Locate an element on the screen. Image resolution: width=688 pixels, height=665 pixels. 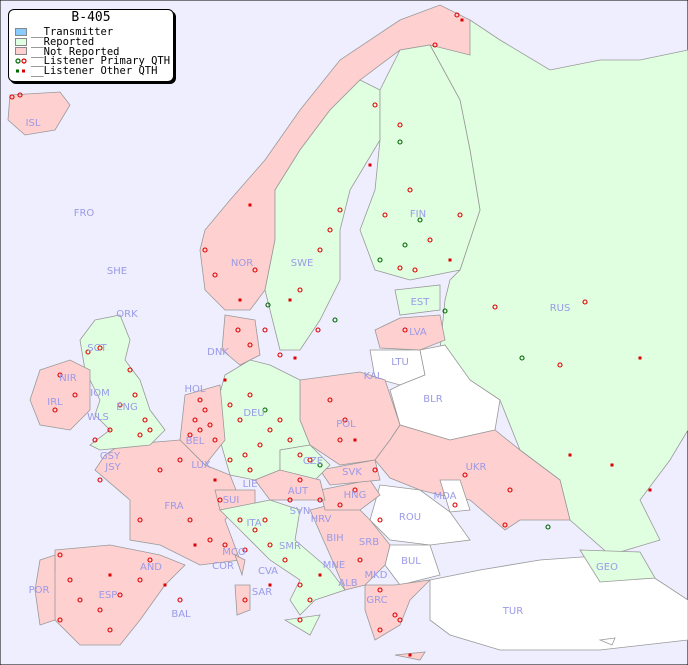
country-label-blr: BLR is located at coordinates (432, 399).